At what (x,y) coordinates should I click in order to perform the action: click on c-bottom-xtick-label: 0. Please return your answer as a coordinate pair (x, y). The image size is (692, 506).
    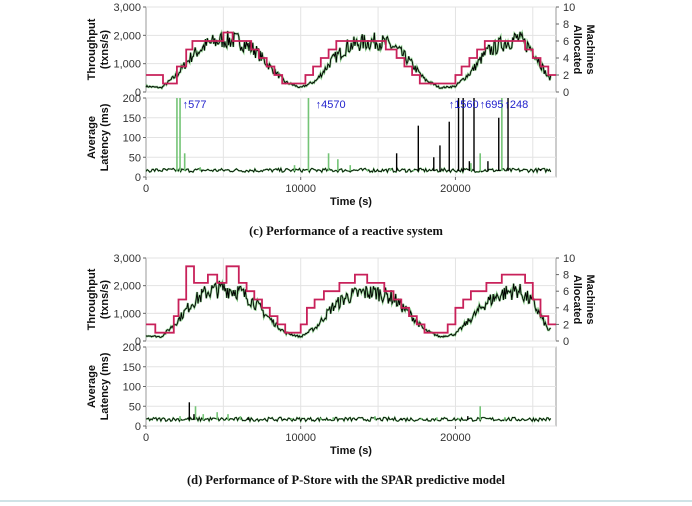
    Looking at the image, I should click on (146, 189).